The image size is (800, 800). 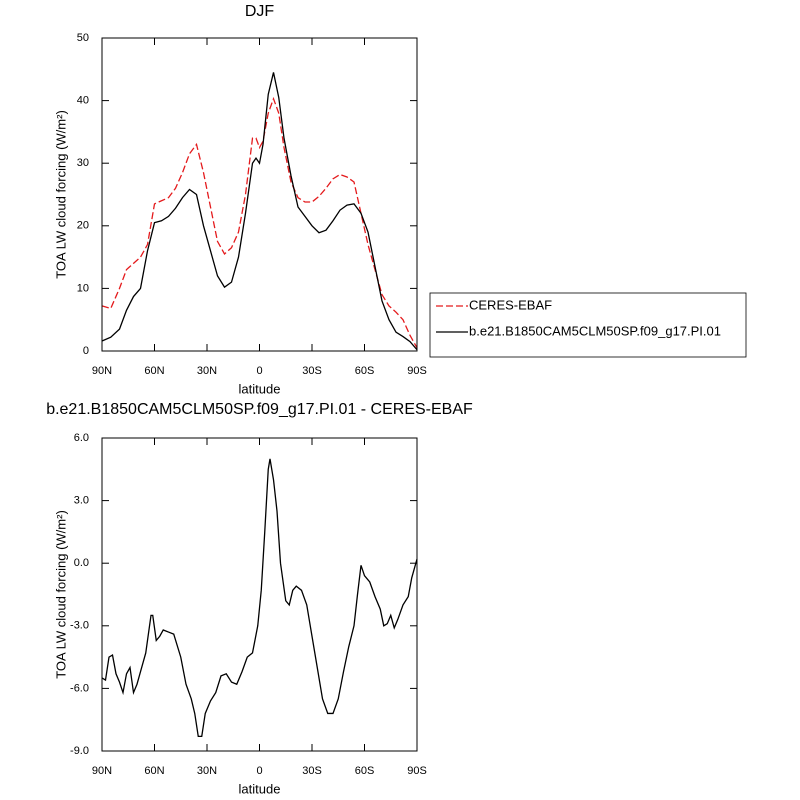 I want to click on chart-title: DJF, so click(x=260, y=11).